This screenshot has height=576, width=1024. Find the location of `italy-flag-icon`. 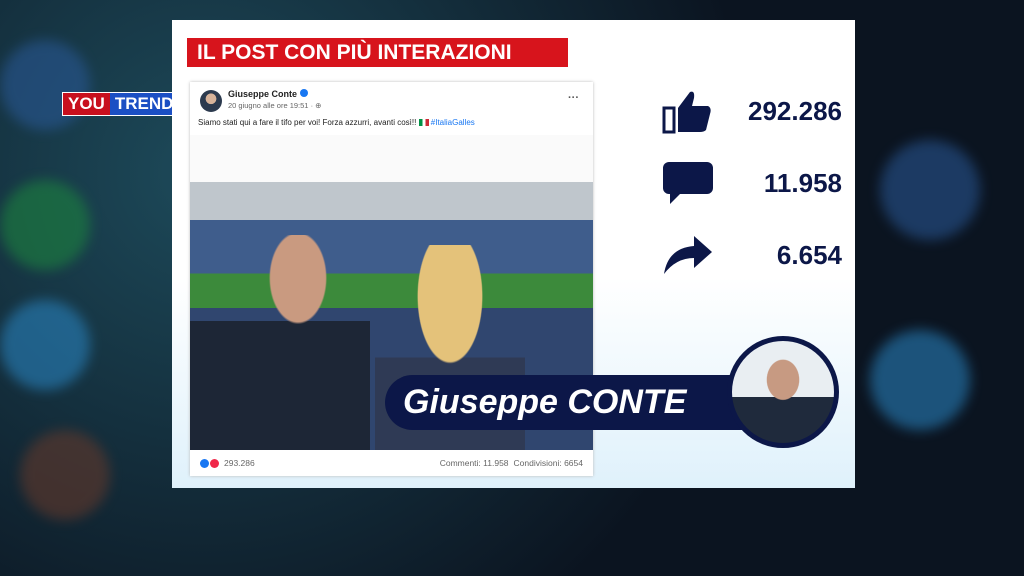

italy-flag-icon is located at coordinates (423, 123).